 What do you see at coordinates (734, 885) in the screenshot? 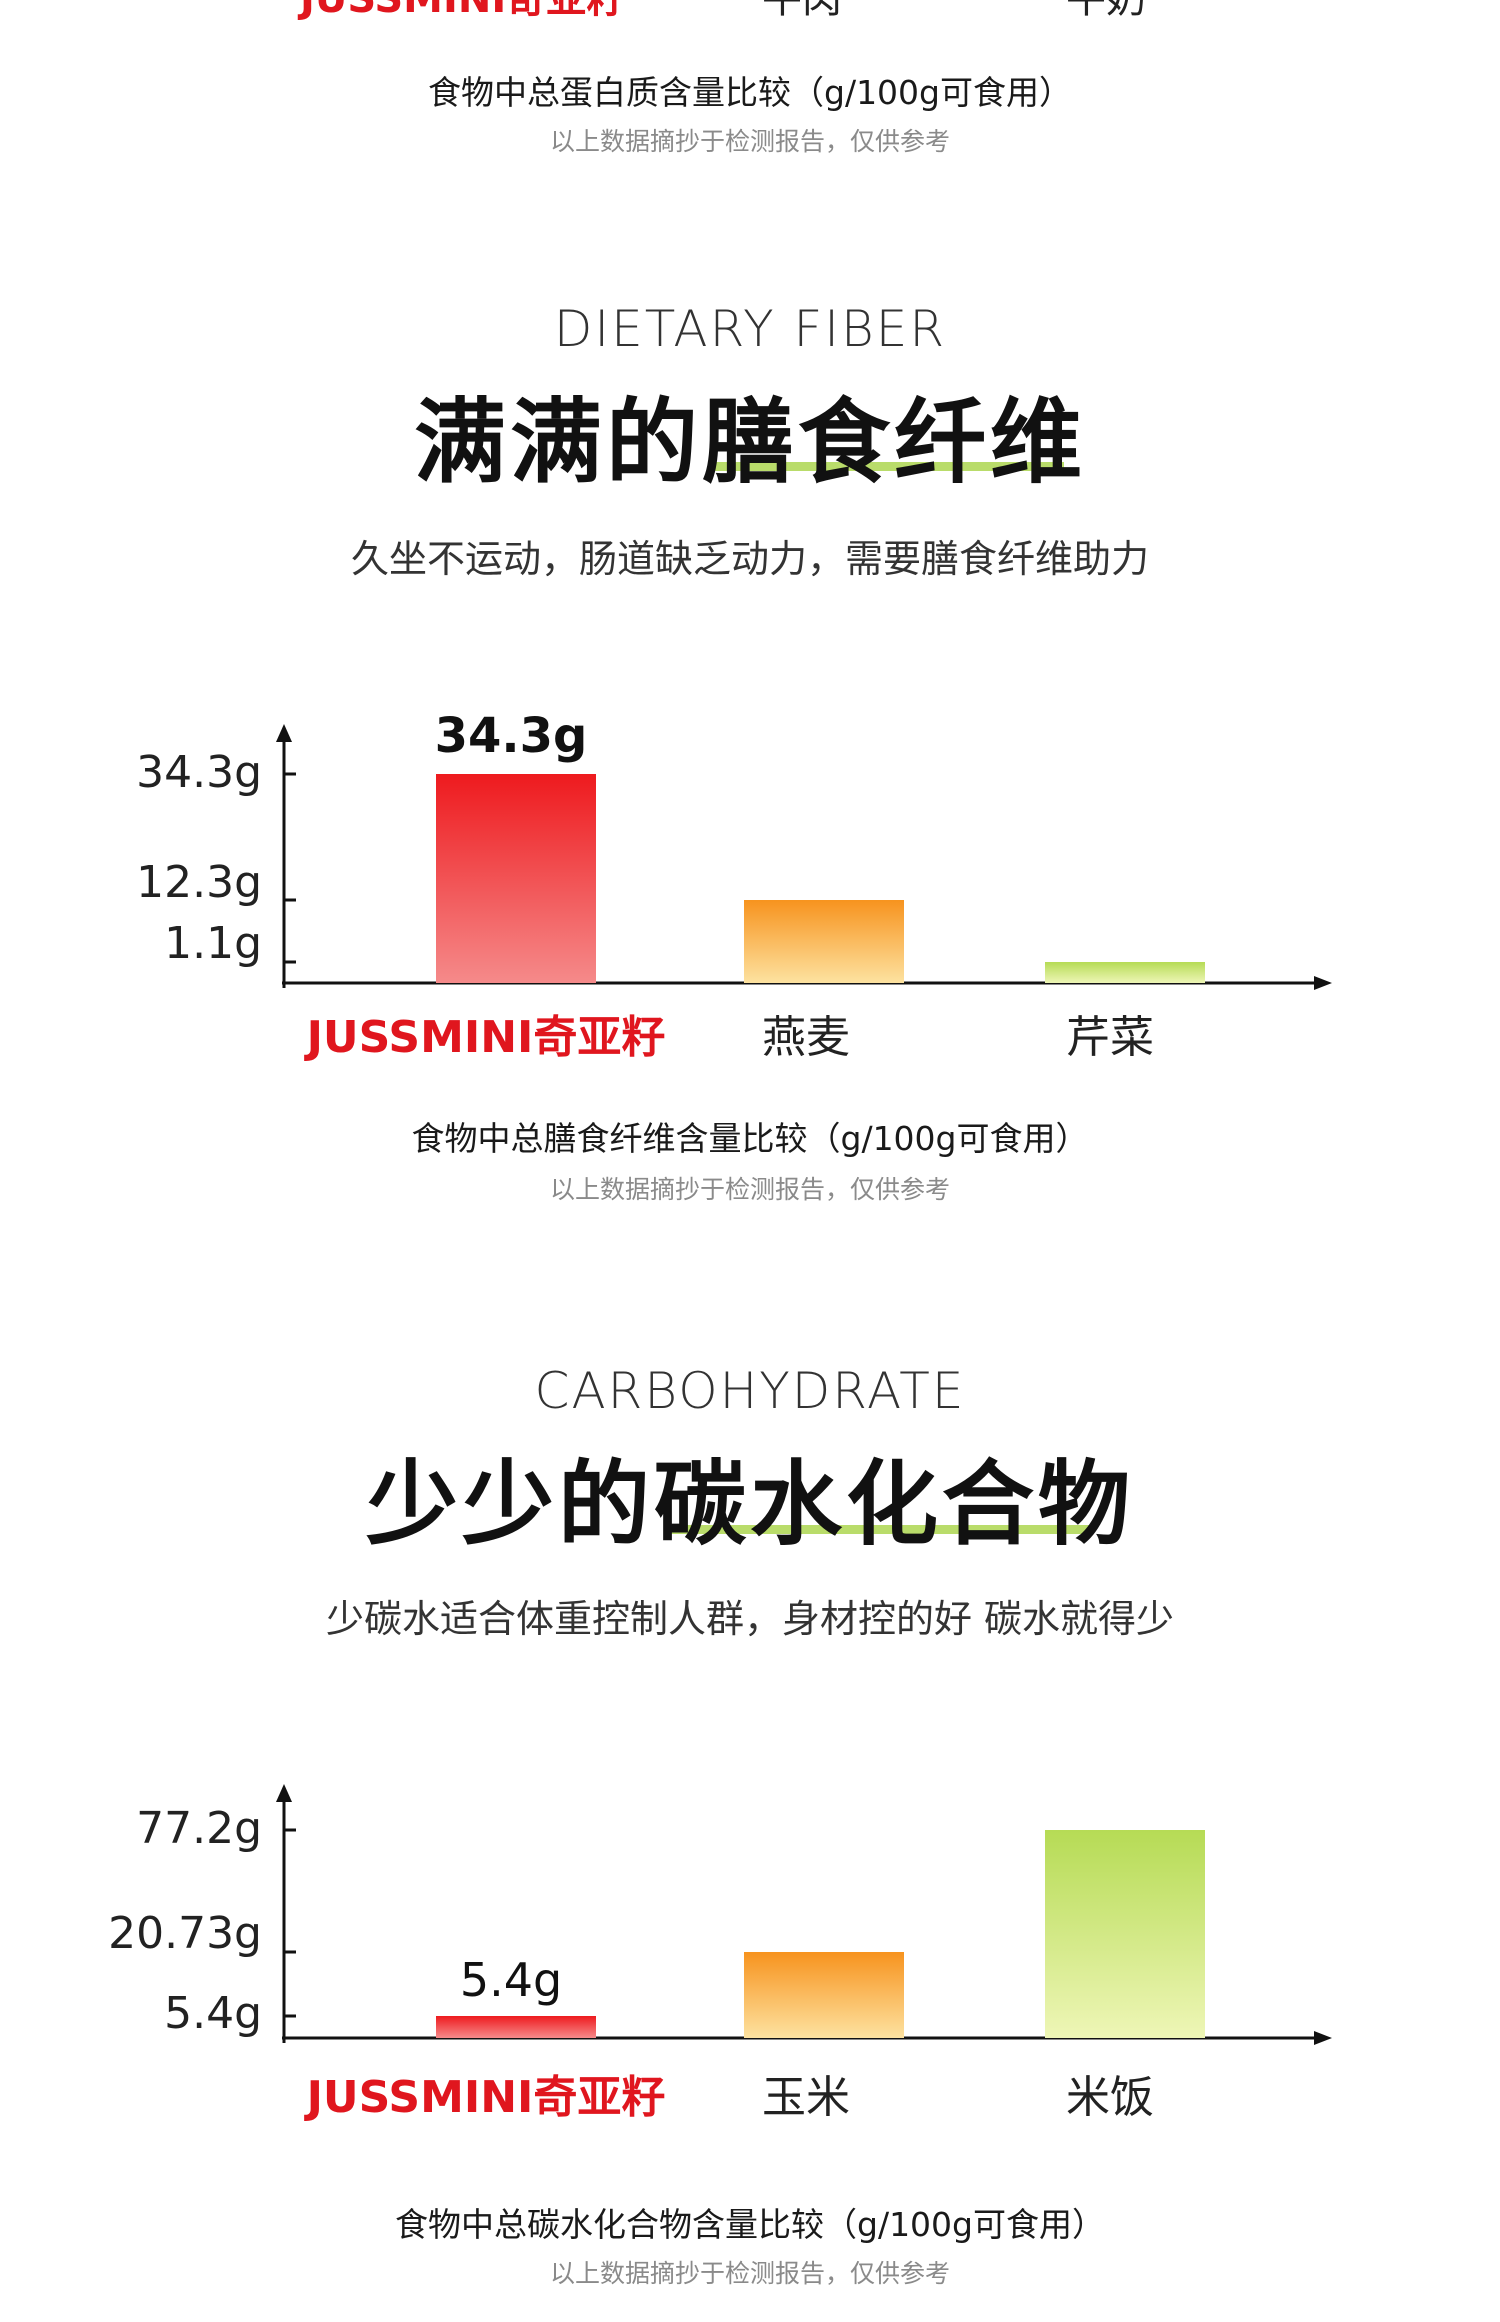
I see `fiber-chart: 34.3g 12.3g 1.1g 34.3g JUSSMINI奇亚籽 燕麦 芹菜` at bounding box center [734, 885].